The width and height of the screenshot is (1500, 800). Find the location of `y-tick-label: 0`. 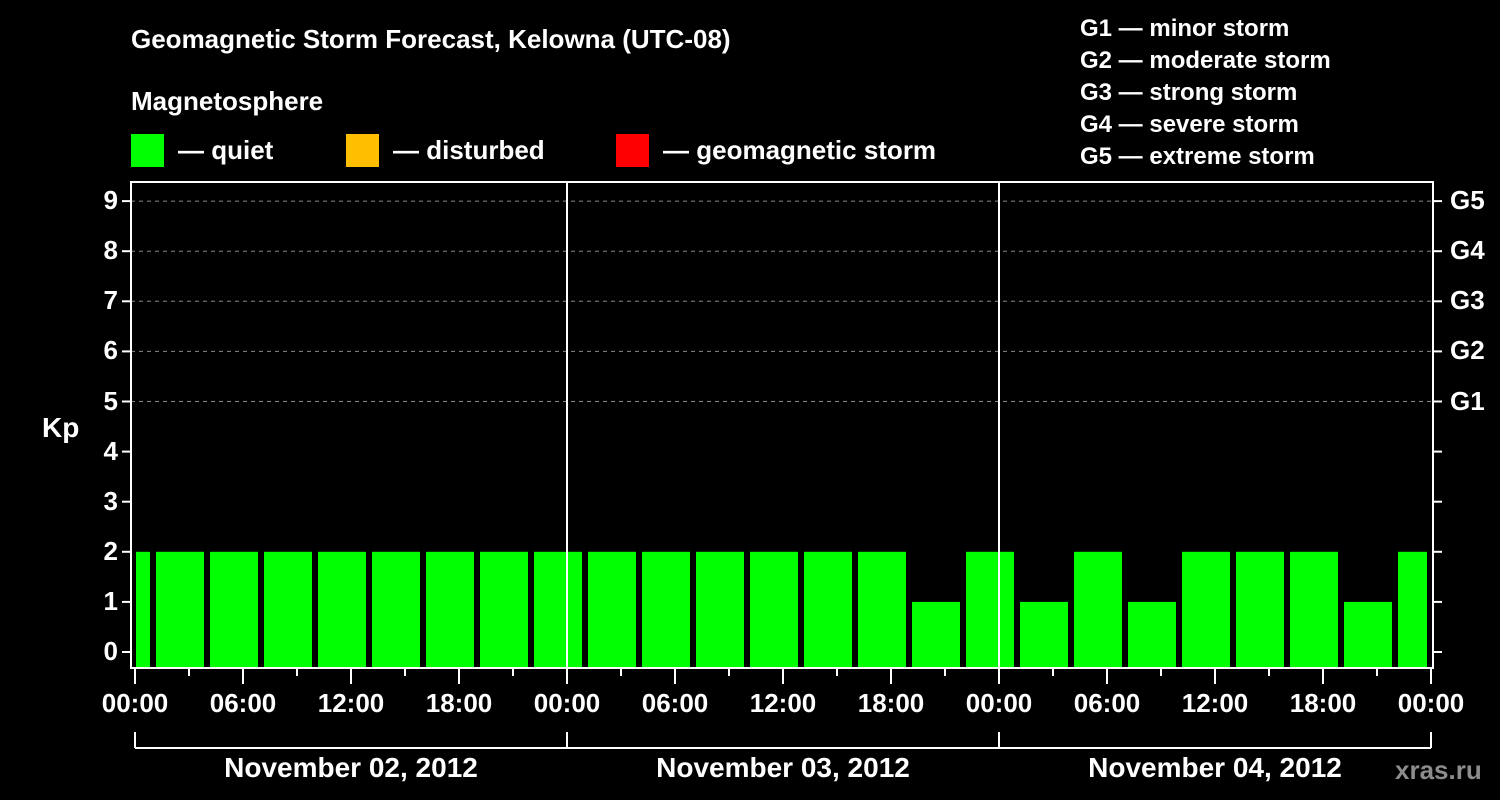

y-tick-label: 0 is located at coordinates (110, 651).